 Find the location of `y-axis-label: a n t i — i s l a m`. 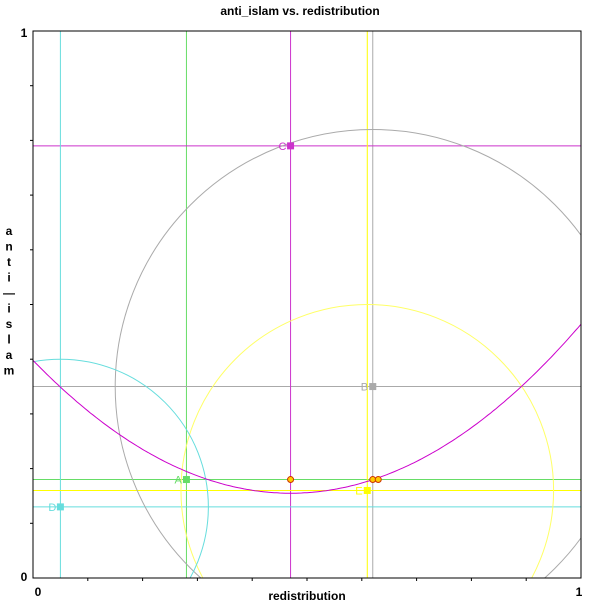

y-axis-label: a n t i — i s l a m is located at coordinates (9, 301).